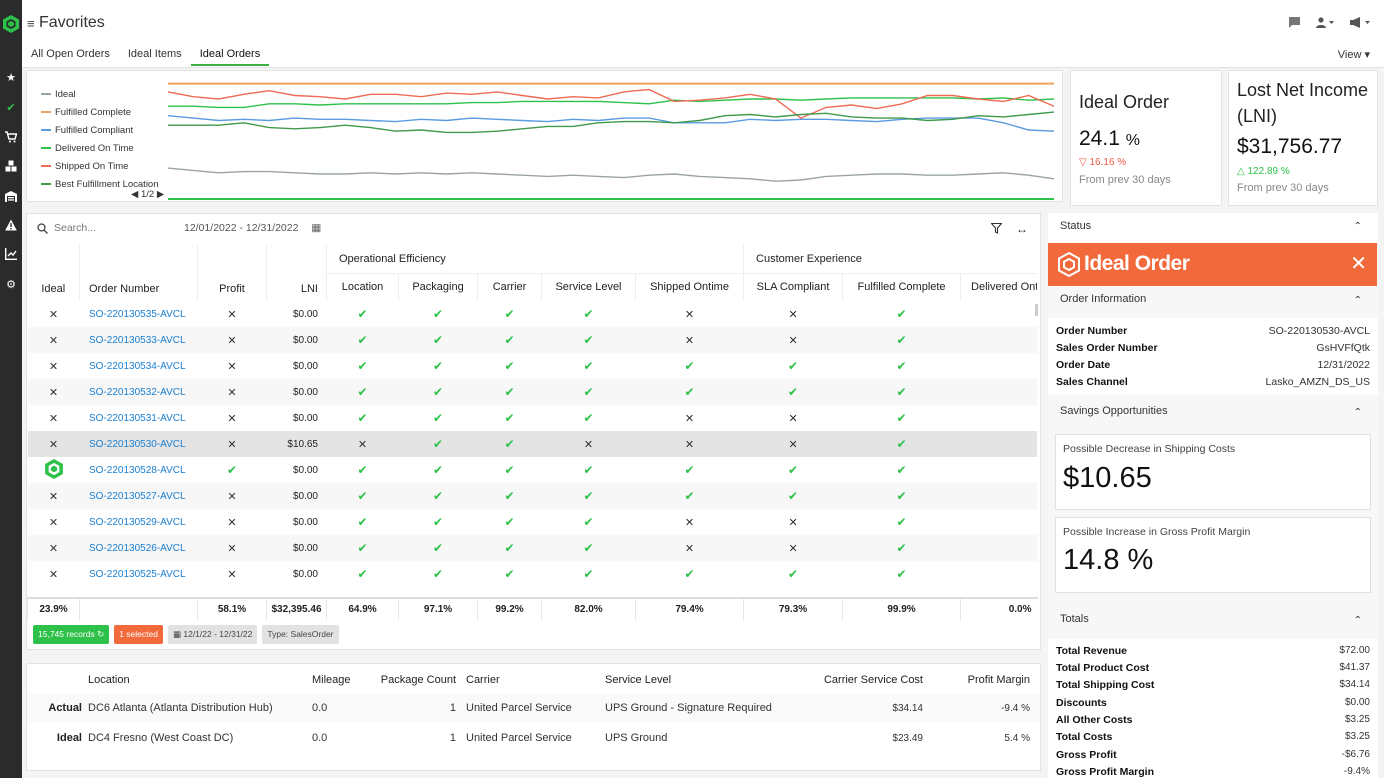 This screenshot has width=1384, height=778. What do you see at coordinates (1358, 264) in the screenshot?
I see `close-icon: ✕` at bounding box center [1358, 264].